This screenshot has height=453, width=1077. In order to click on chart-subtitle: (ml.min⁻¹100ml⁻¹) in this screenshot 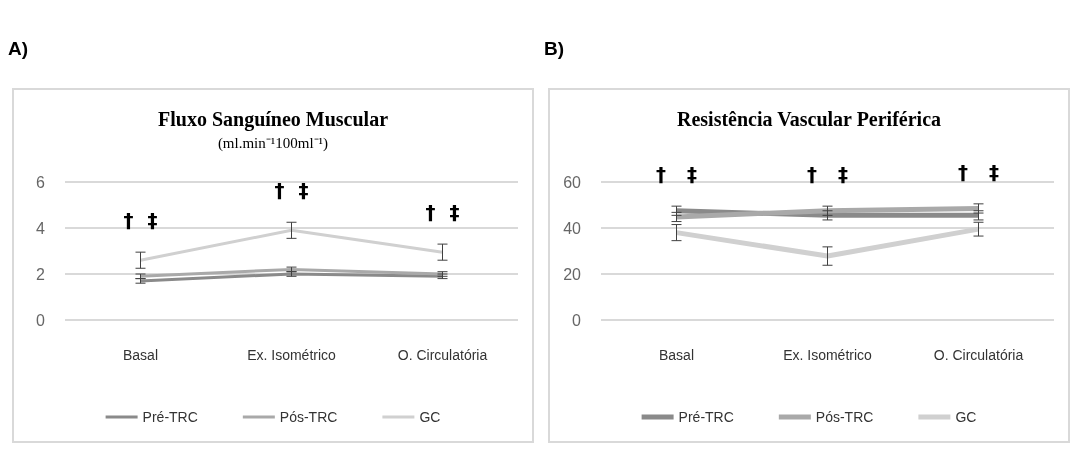, I will do `click(273, 143)`.